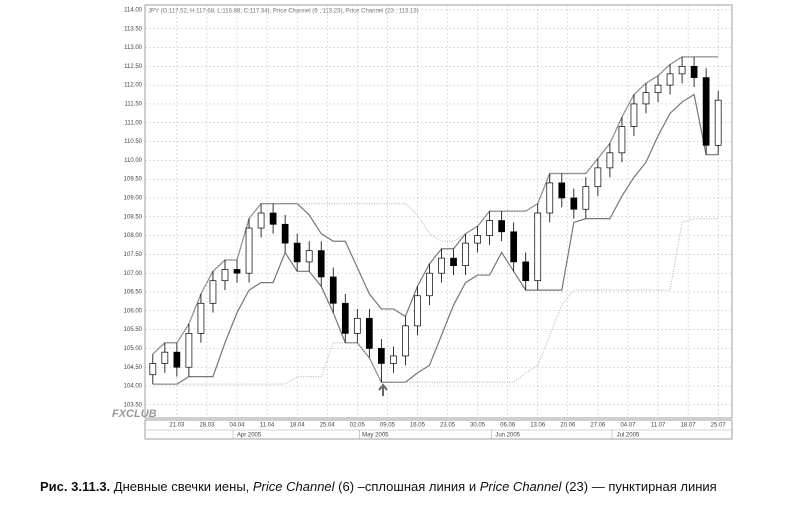  What do you see at coordinates (133, 368) in the screenshot?
I see `y-tick-label: 104.50` at bounding box center [133, 368].